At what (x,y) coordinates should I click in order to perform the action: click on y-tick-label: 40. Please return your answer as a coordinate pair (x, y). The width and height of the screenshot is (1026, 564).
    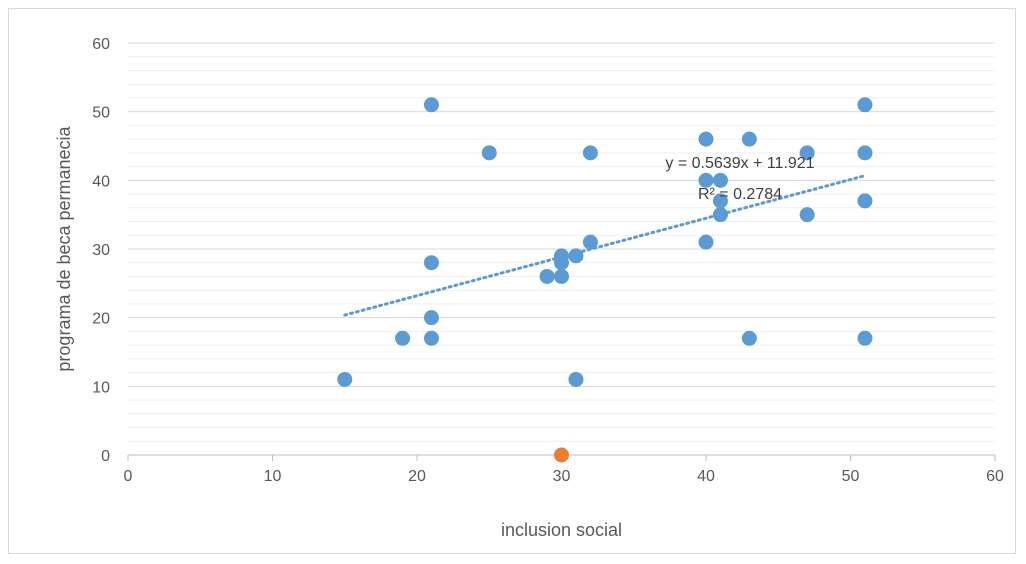
    Looking at the image, I should click on (101, 181).